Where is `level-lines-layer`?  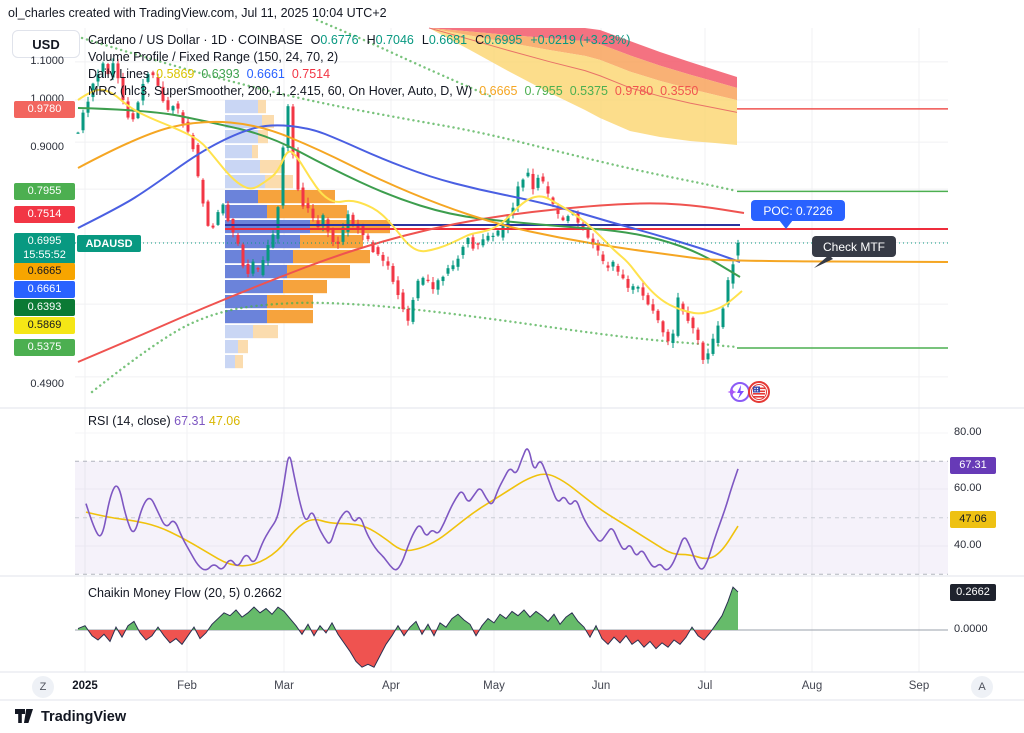 level-lines-layer is located at coordinates (842, 228).